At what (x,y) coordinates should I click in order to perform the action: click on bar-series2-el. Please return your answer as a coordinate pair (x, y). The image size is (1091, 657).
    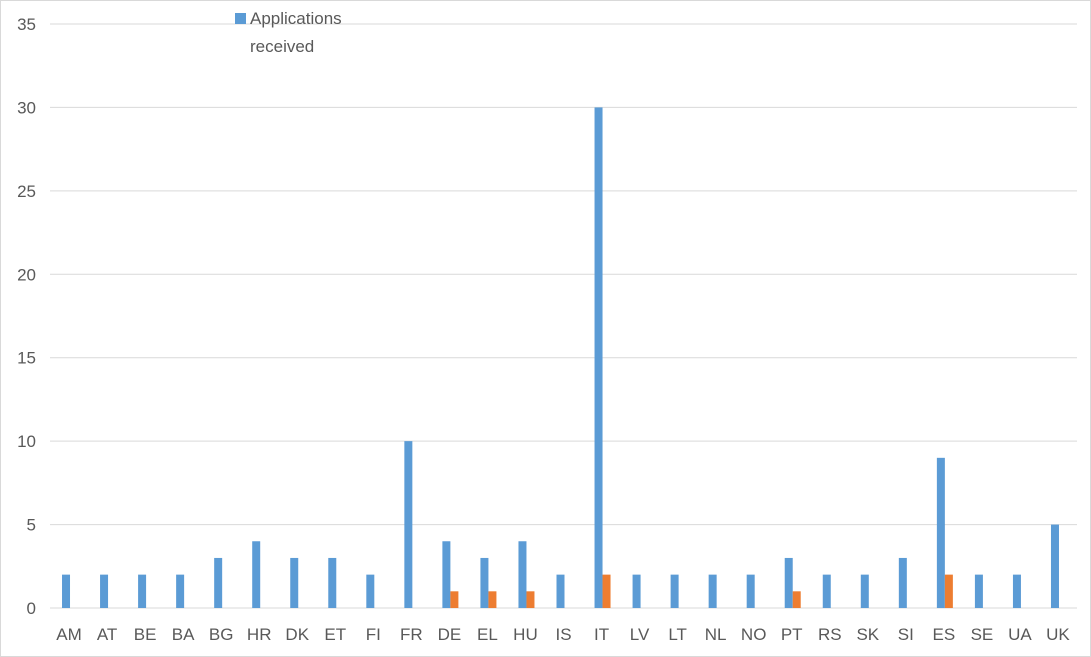
    Looking at the image, I should click on (492, 599).